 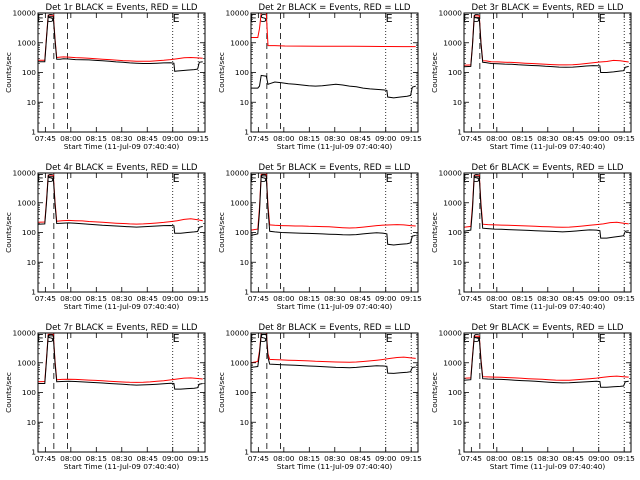 What do you see at coordinates (334, 328) in the screenshot?
I see `panel-title: Det 8r BLACK = Events, RED = LLD` at bounding box center [334, 328].